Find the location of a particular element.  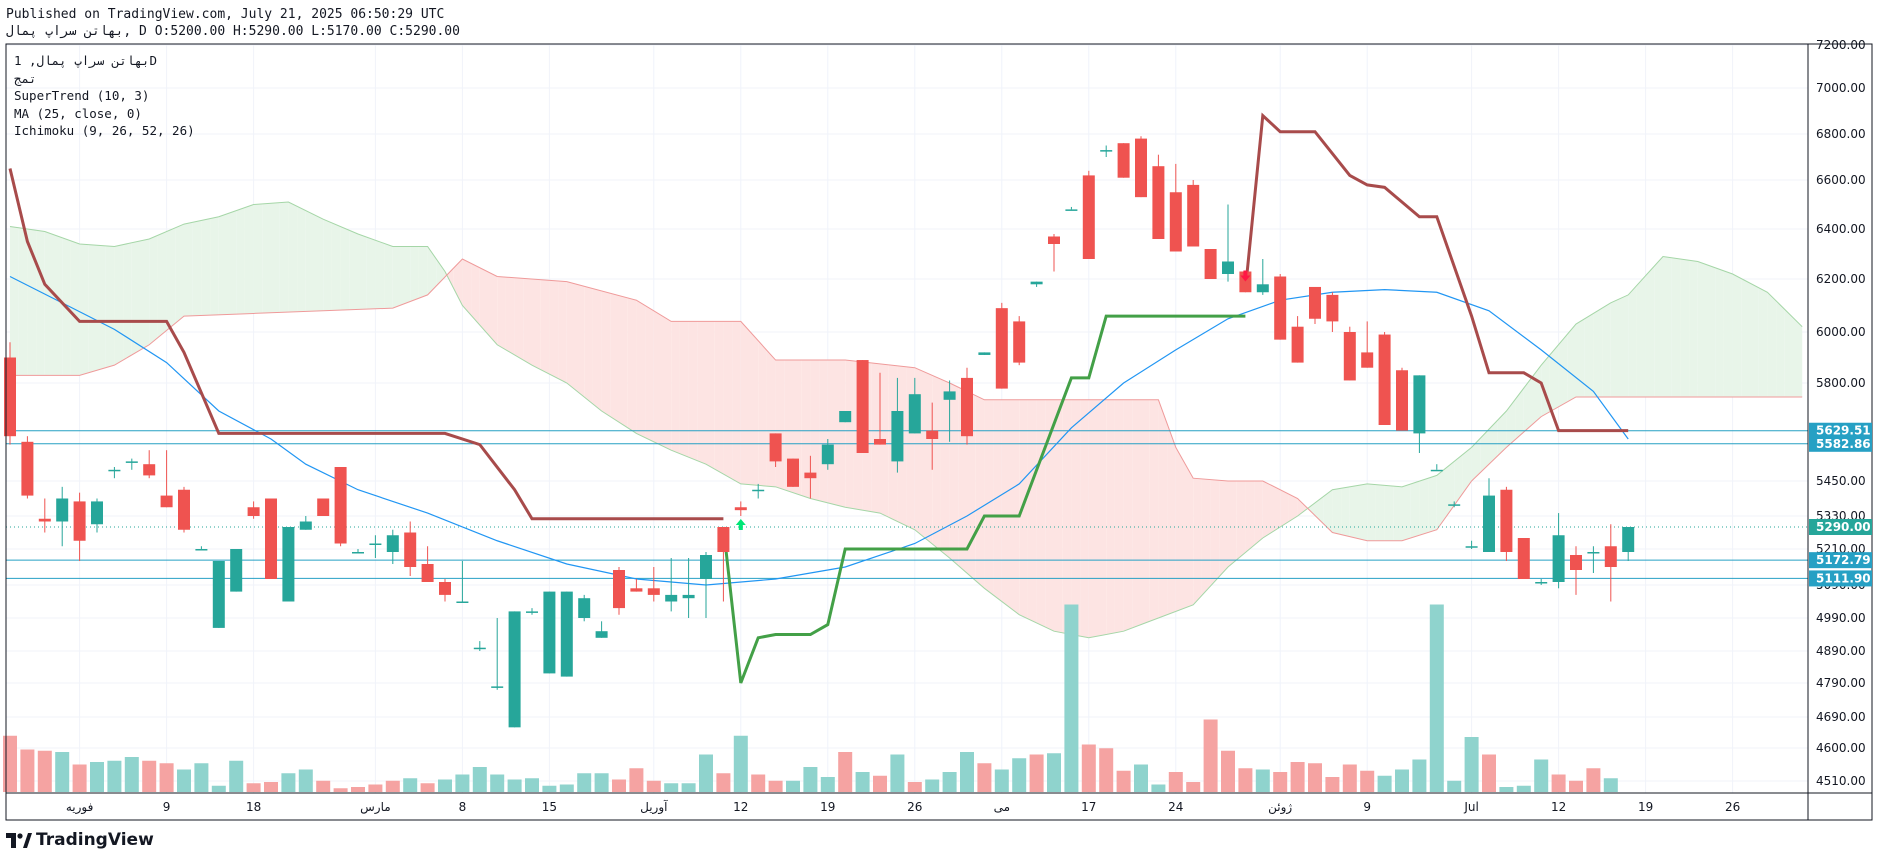

tradingview-logo: TradingView is located at coordinates (80, 840).